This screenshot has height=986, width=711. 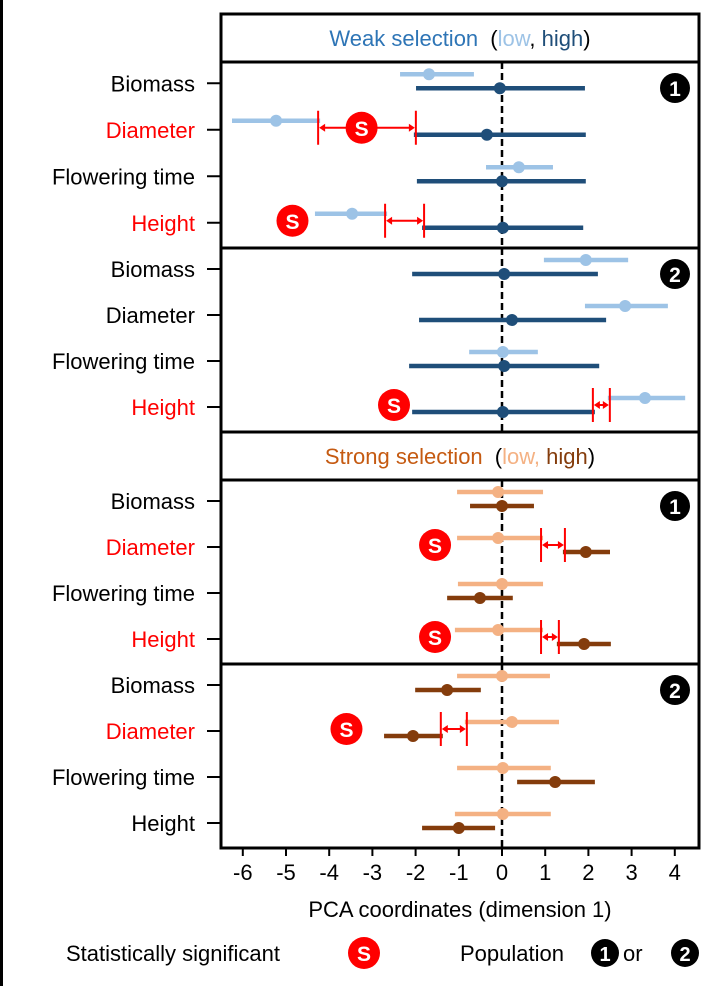 I want to click on population-badge-text: 1, so click(x=675, y=89).